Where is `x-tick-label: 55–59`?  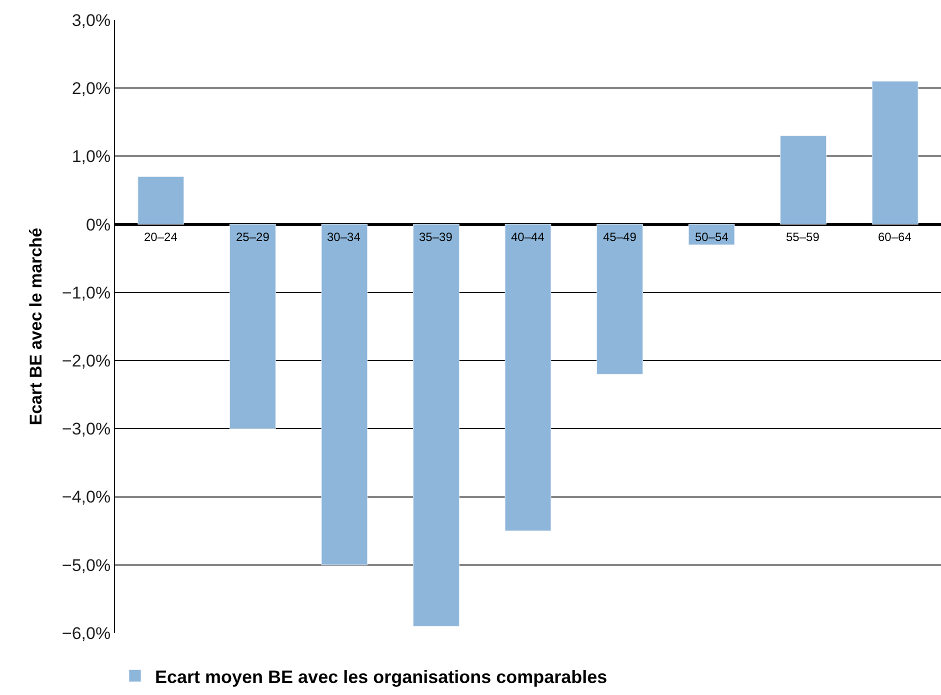 x-tick-label: 55–59 is located at coordinates (803, 237).